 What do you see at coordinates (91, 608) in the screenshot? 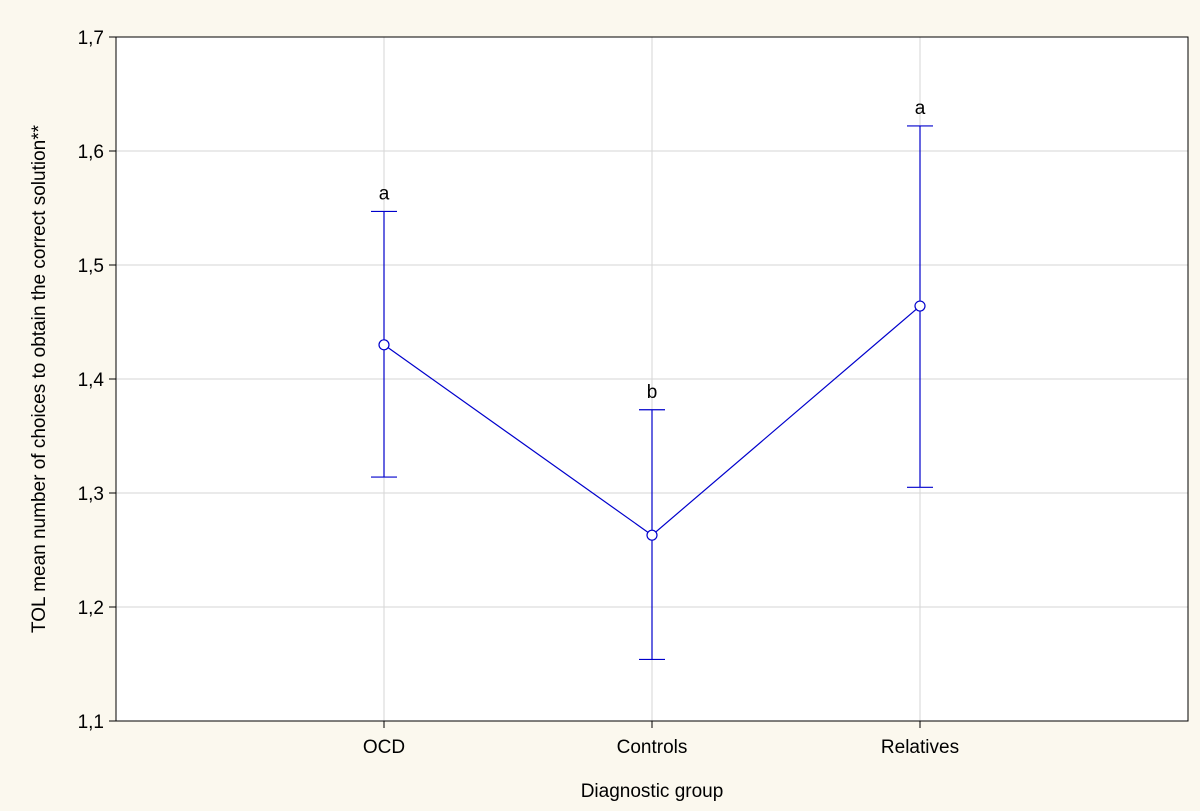
I see `y-tick-label: 1,2` at bounding box center [91, 608].